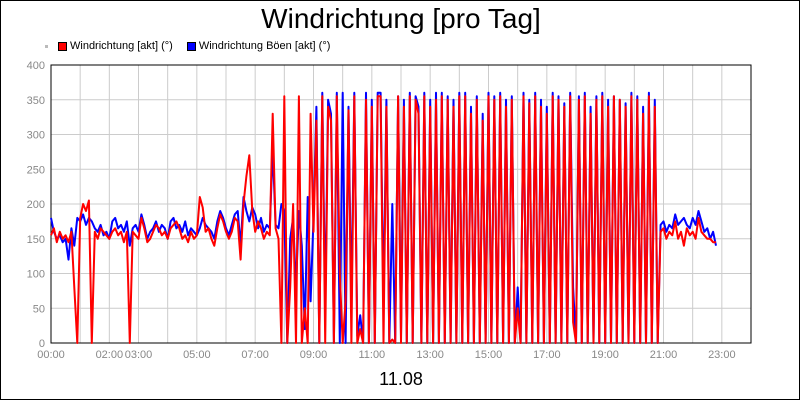  What do you see at coordinates (62, 46) in the screenshot?
I see `legend-swatch-red` at bounding box center [62, 46].